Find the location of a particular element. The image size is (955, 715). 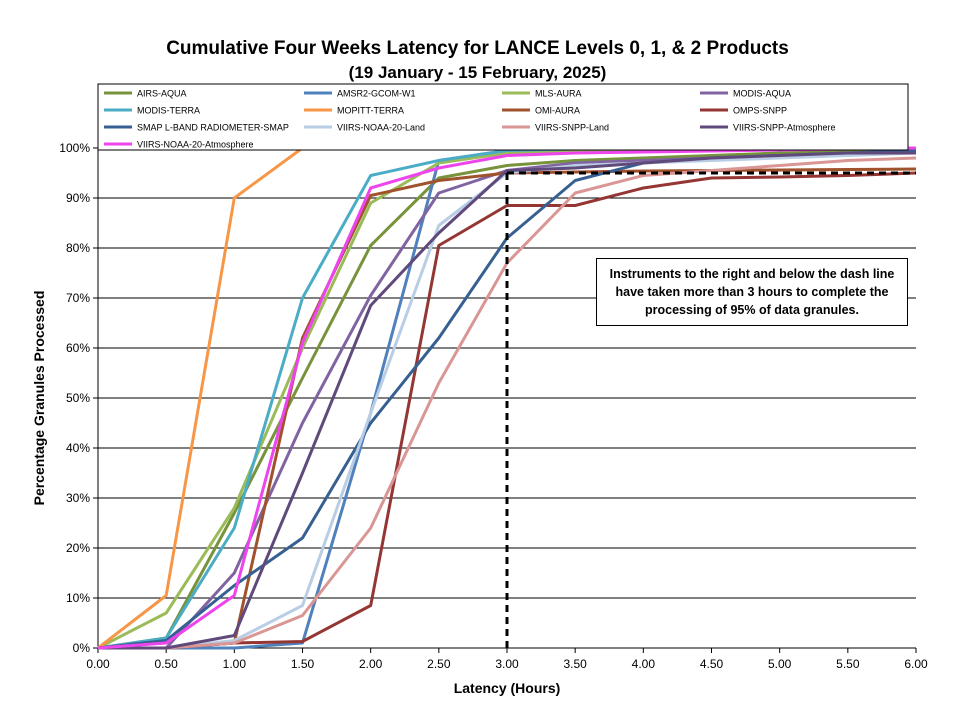

x-tick-label: 6.00 is located at coordinates (916, 664).